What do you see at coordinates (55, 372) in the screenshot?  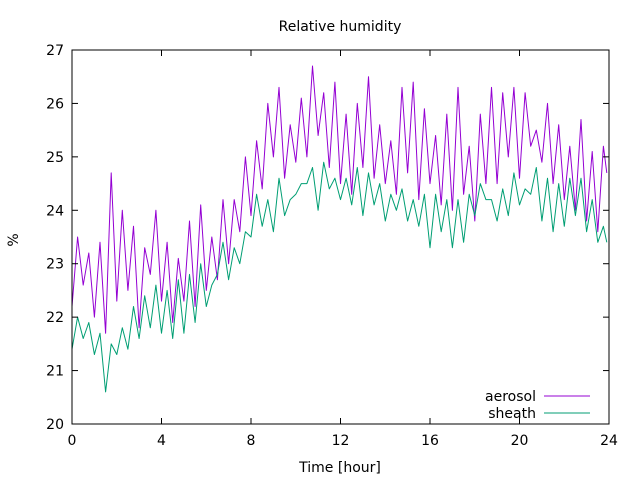 I see `y-tick-label: 21` at bounding box center [55, 372].